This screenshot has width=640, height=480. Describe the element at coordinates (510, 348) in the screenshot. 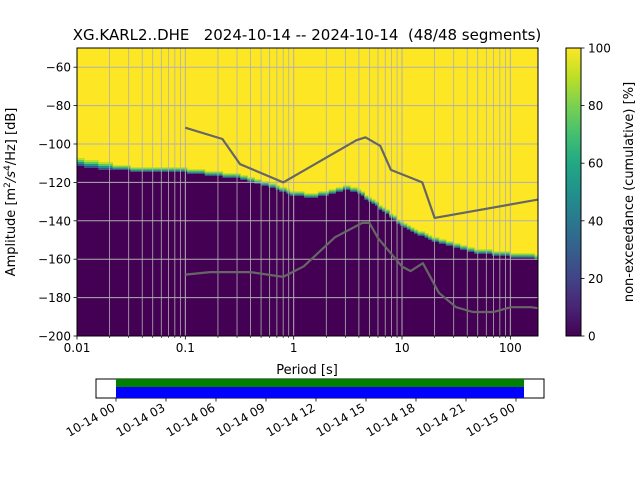

I see `x-tick-label: 100` at that location.